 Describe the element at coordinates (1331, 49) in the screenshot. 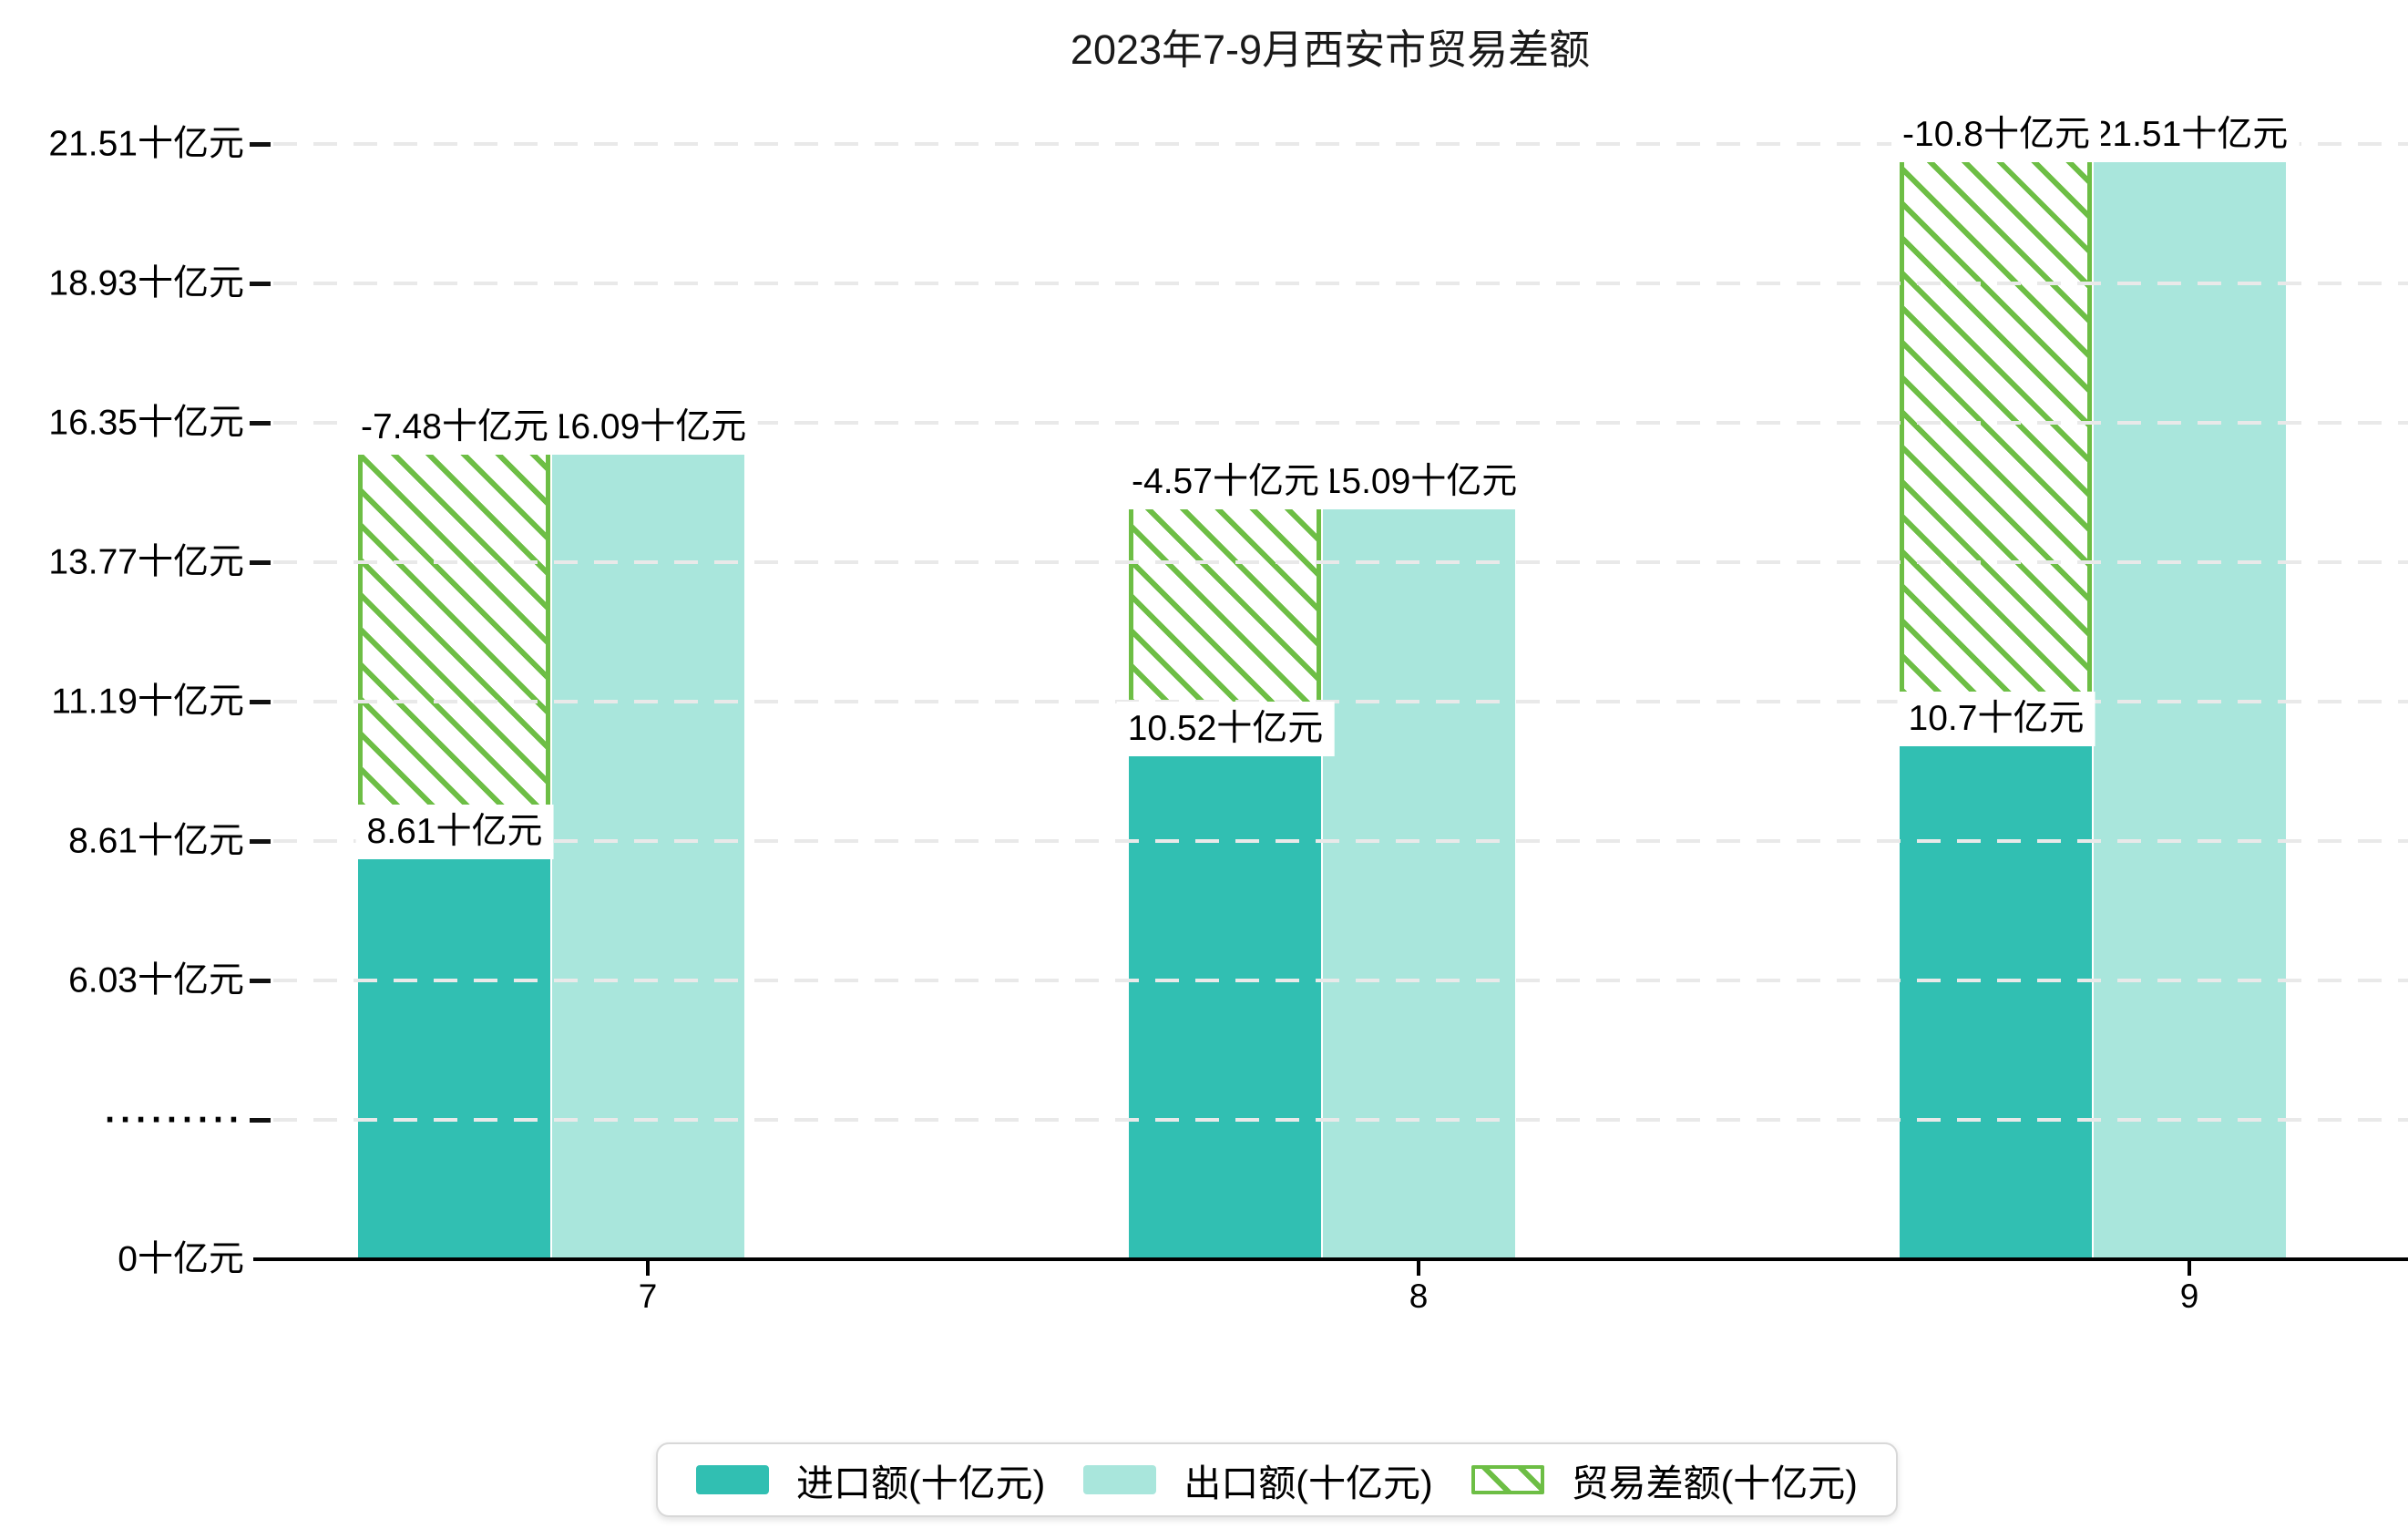

I see `chart-title: 2023年7-9月西安市贸易差额` at that location.